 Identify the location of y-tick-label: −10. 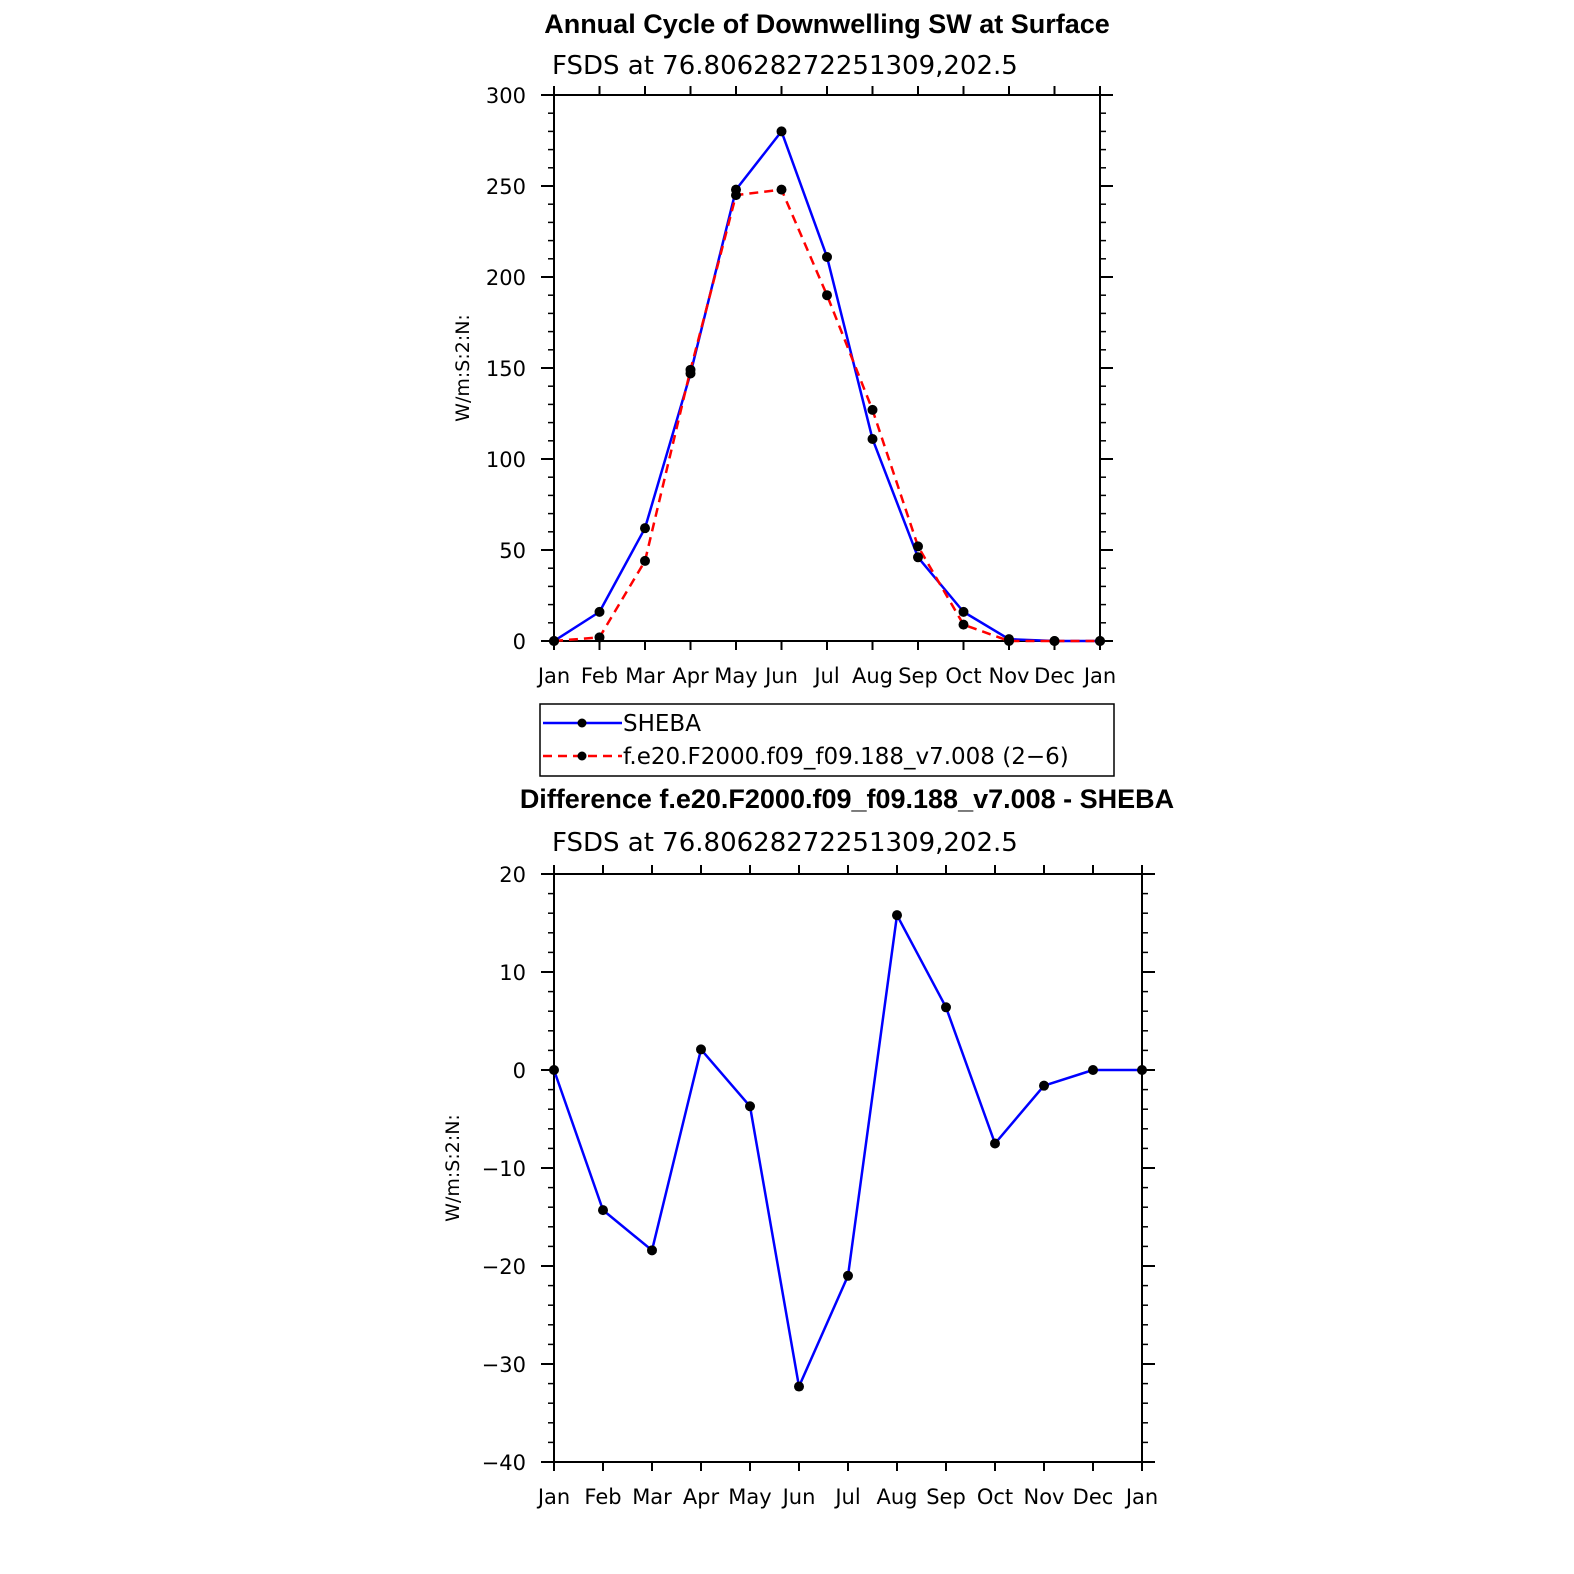
(504, 1169).